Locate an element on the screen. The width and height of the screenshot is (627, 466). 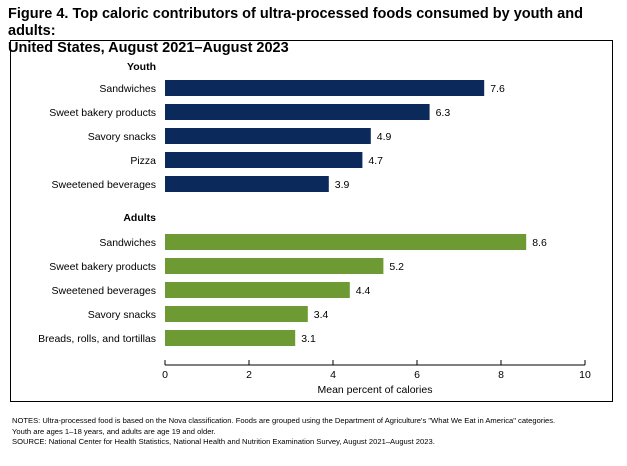
data-label: 4.7 is located at coordinates (375, 161).